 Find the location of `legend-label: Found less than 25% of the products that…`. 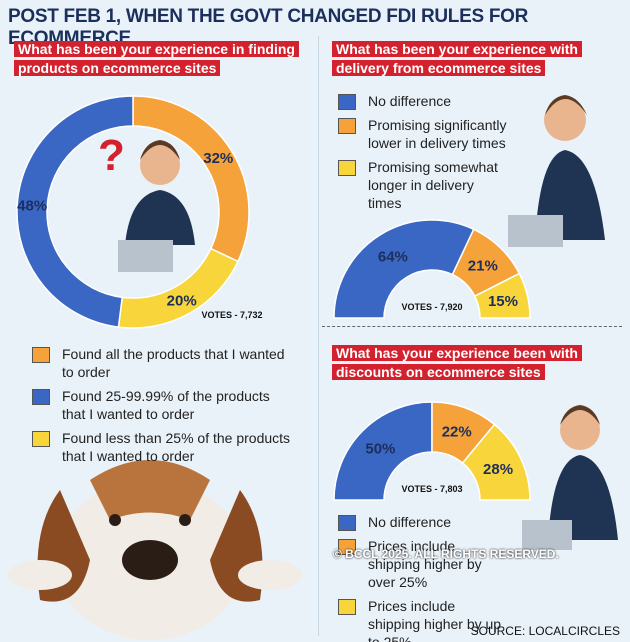

legend-label: Found less than 25% of the products that… is located at coordinates (176, 447).